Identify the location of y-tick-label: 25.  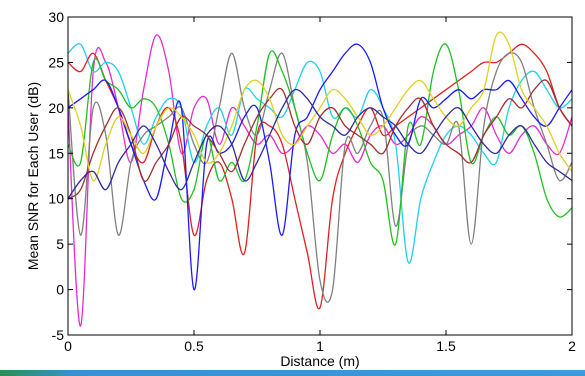
(56, 62).